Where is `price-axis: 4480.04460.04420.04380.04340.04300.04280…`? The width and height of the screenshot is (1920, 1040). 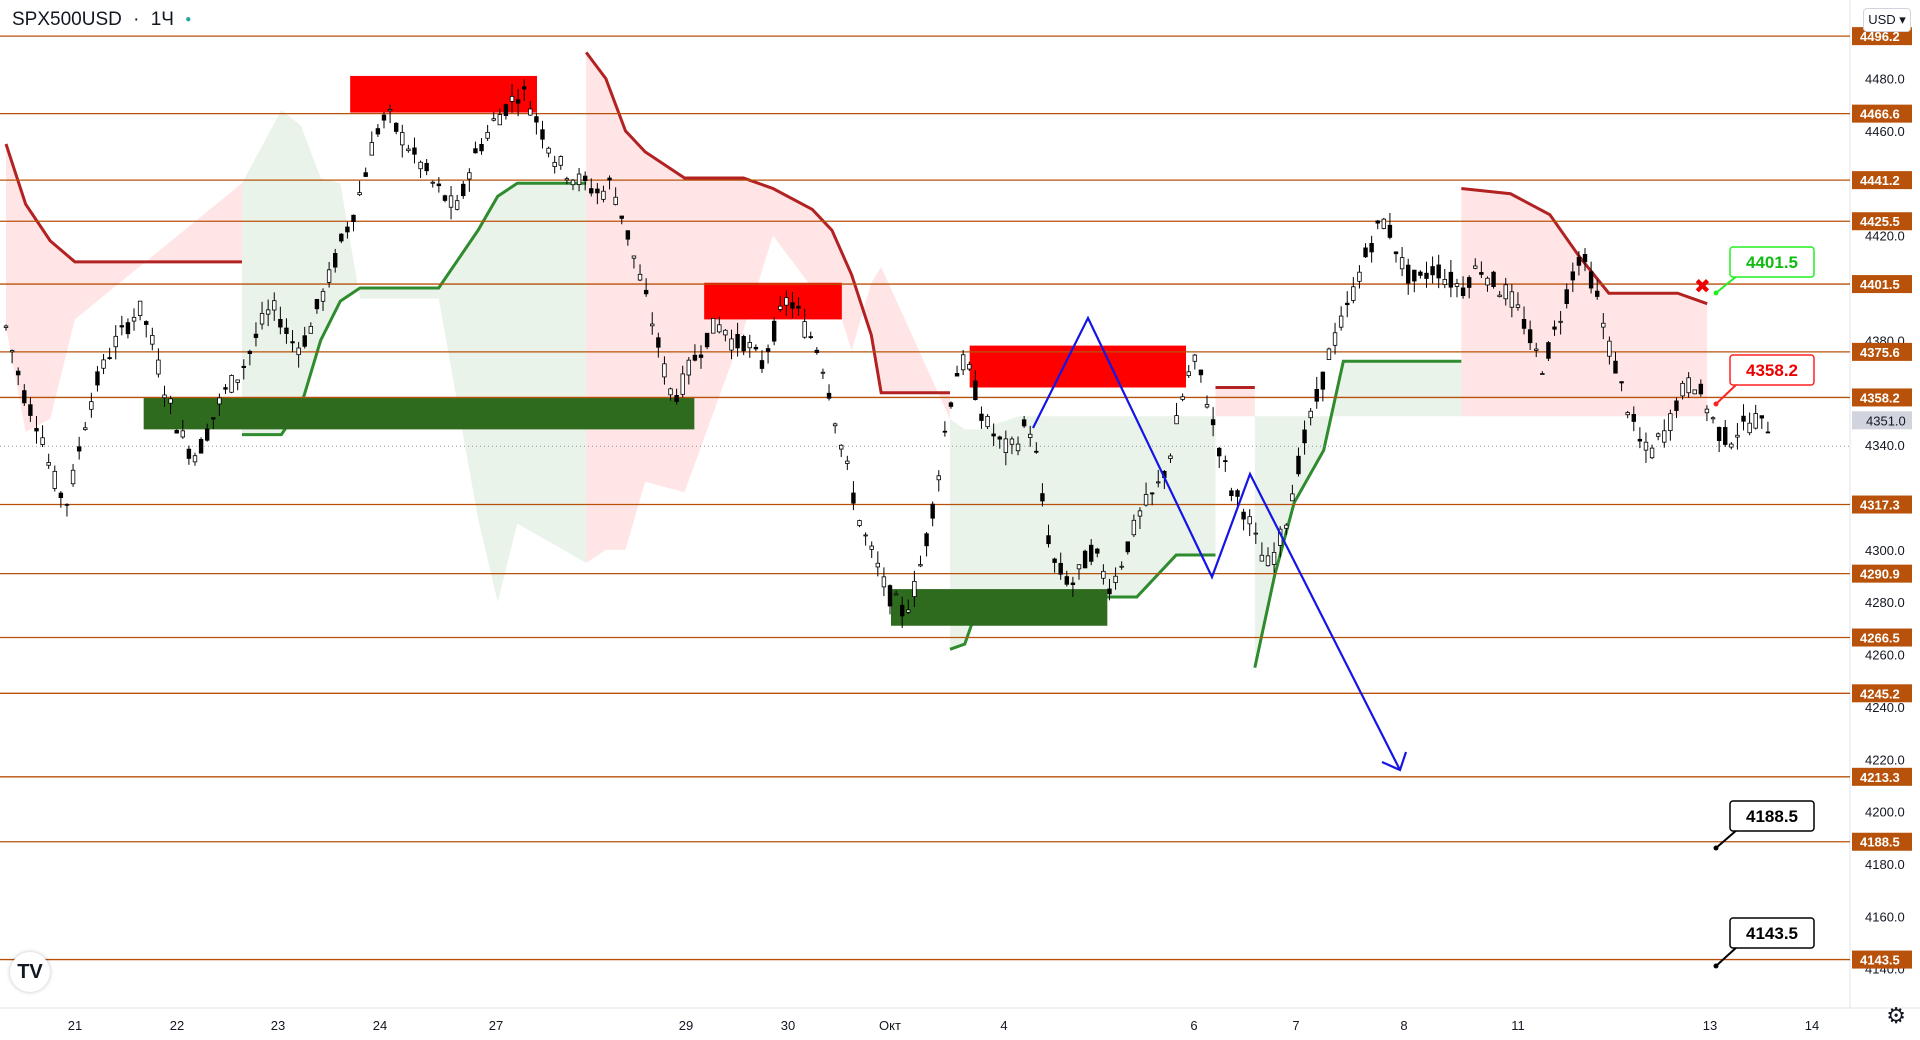 price-axis: 4480.04460.04420.04380.04340.04300.04280… is located at coordinates (1885, 524).